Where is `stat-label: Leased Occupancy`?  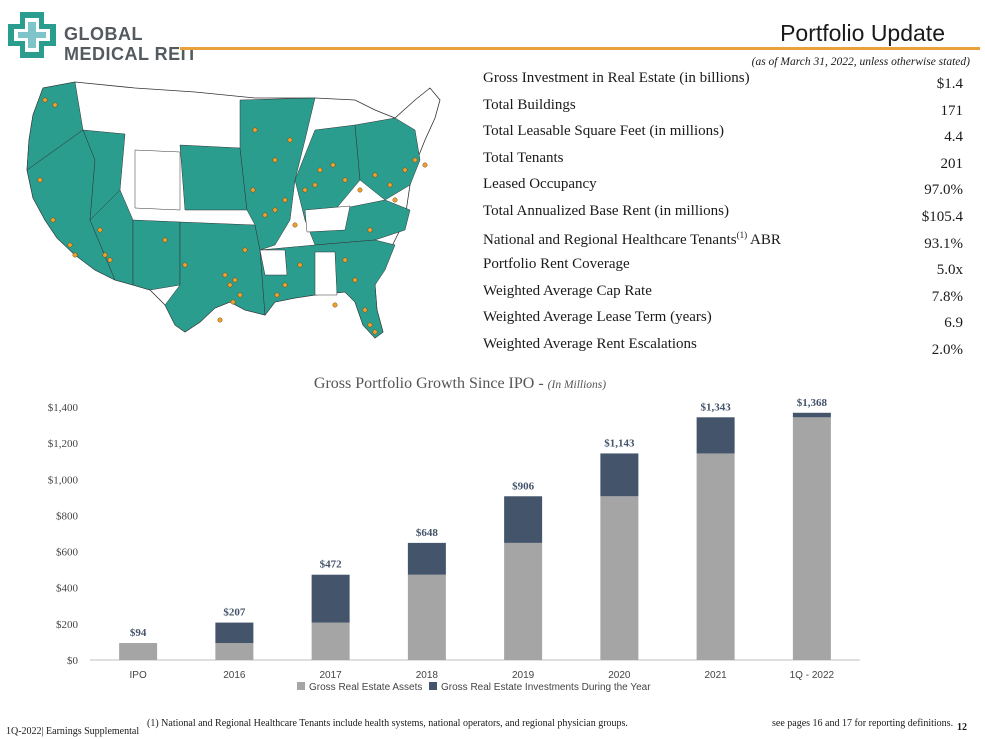 stat-label: Leased Occupancy is located at coordinates (540, 184).